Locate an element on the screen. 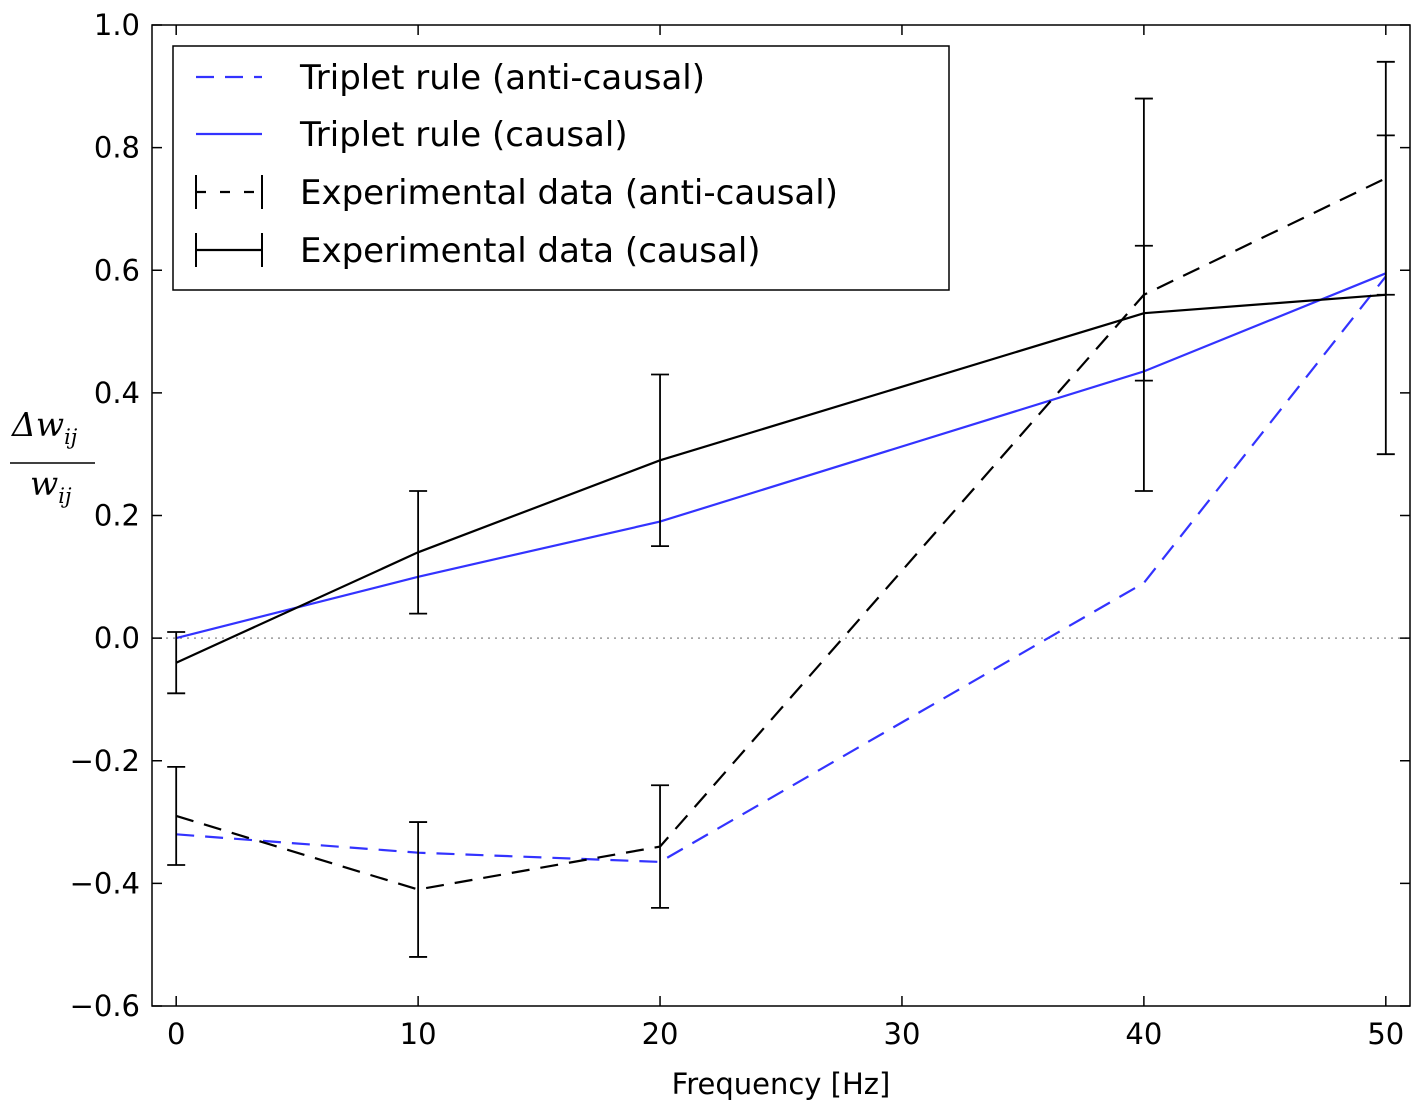 This screenshot has width=1412, height=1105. legend-label: Triplet rule (causal) is located at coordinates (463, 135).